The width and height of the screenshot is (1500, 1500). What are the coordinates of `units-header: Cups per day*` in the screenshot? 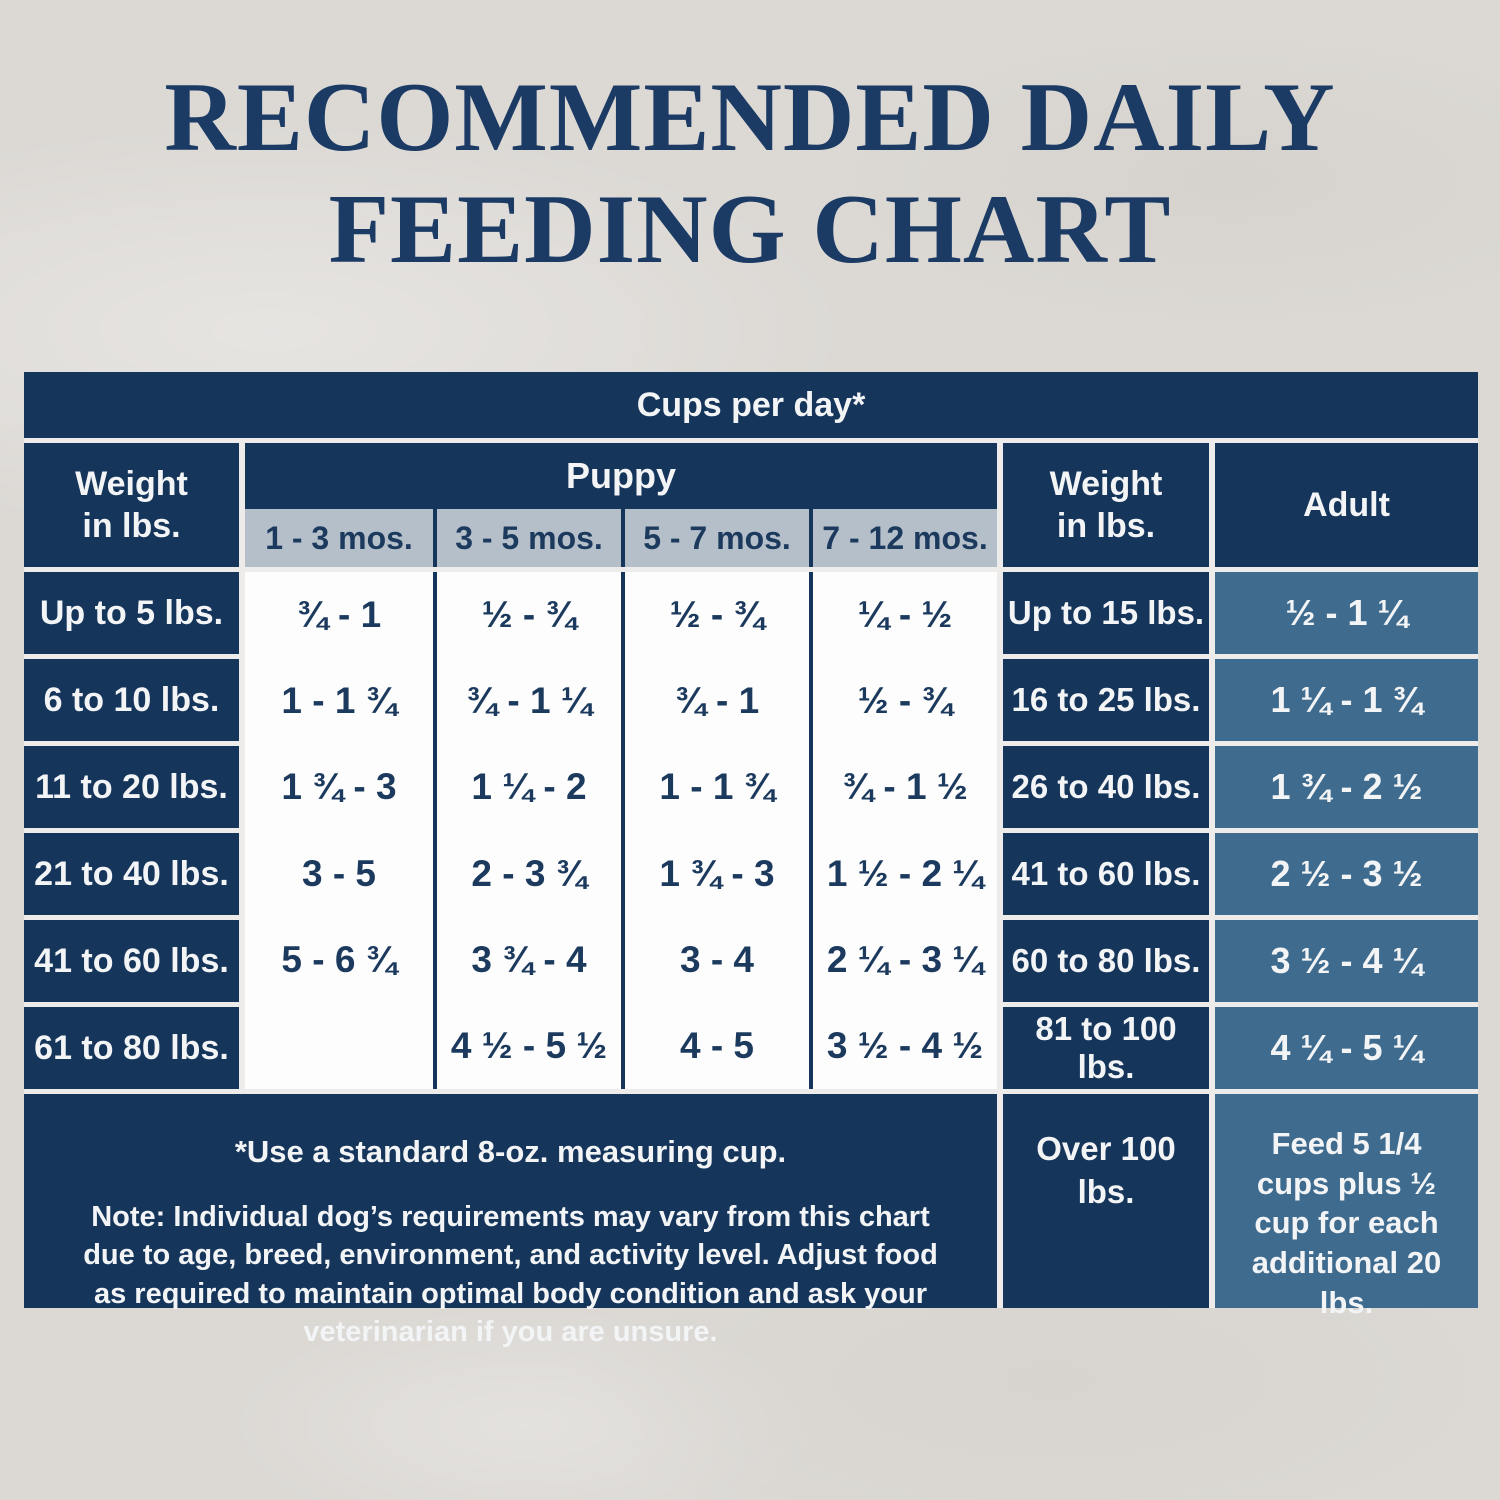 It's located at (751, 405).